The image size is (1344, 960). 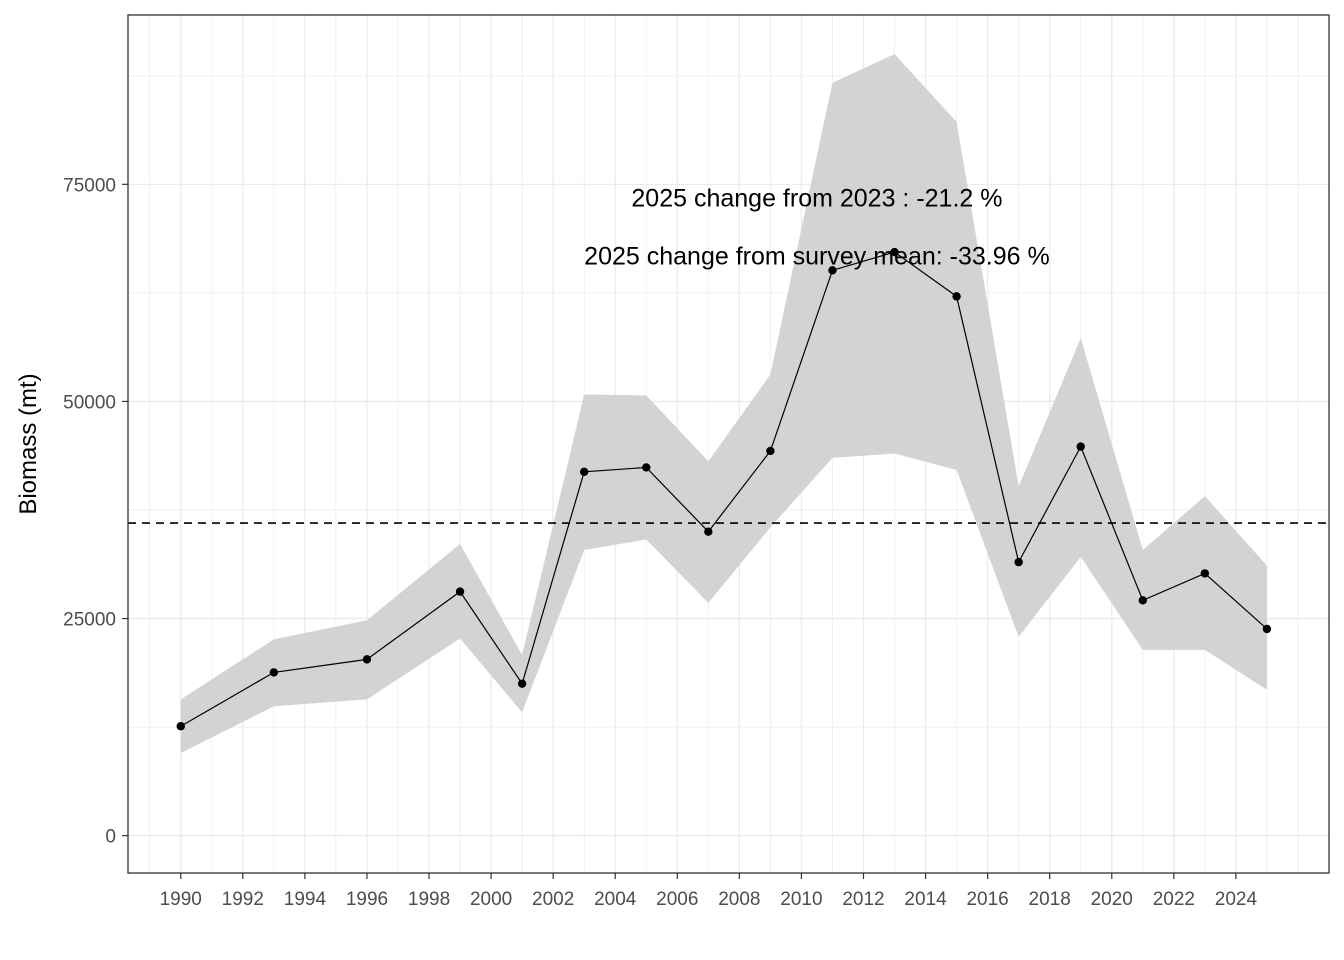 I want to click on x-tick-label: 1992, so click(x=243, y=899).